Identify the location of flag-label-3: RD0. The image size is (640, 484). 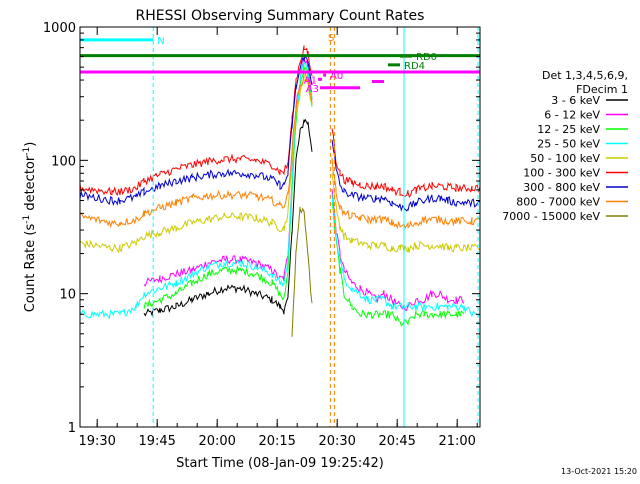
(426, 57).